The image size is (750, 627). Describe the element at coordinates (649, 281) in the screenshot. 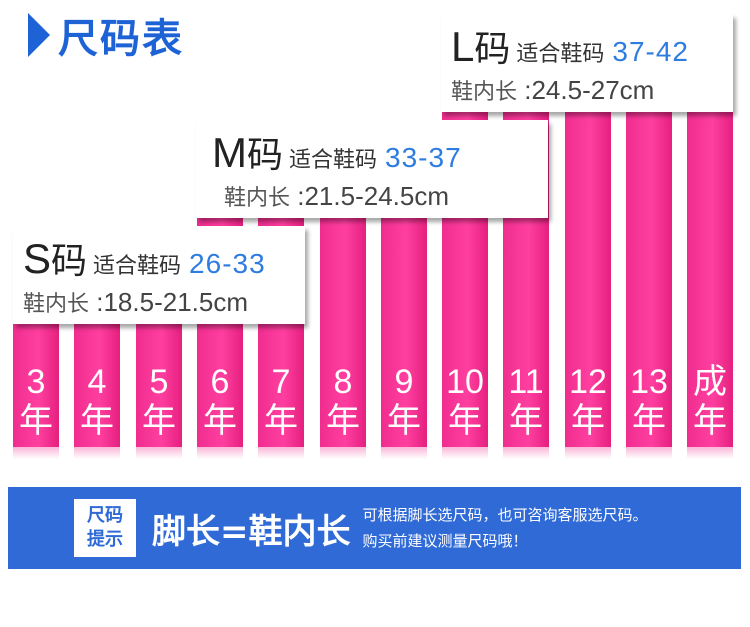

I see `size-bar: 13 年` at that location.